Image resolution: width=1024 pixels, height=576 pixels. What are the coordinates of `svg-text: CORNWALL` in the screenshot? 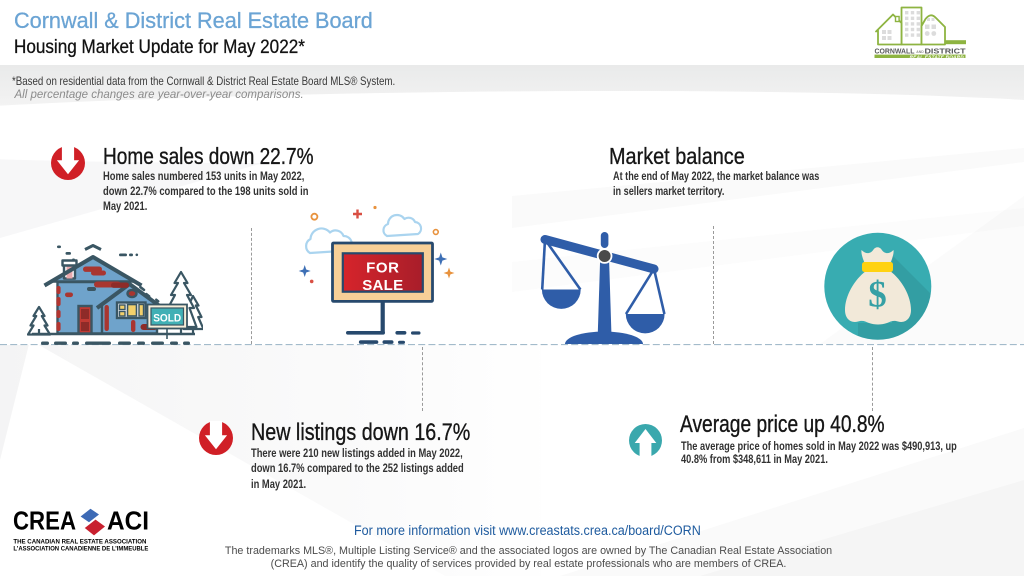 It's located at (895, 51).